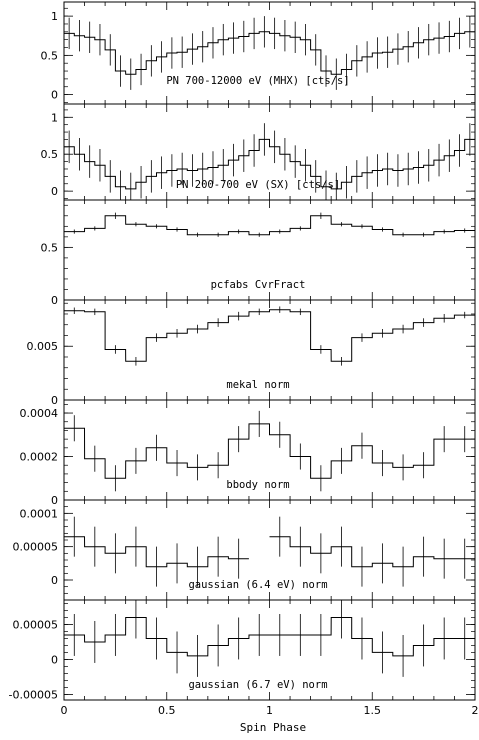 Image resolution: width=479 pixels, height=740 pixels. Describe the element at coordinates (167, 710) in the screenshot. I see `x-tick-label: 0.5` at that location.